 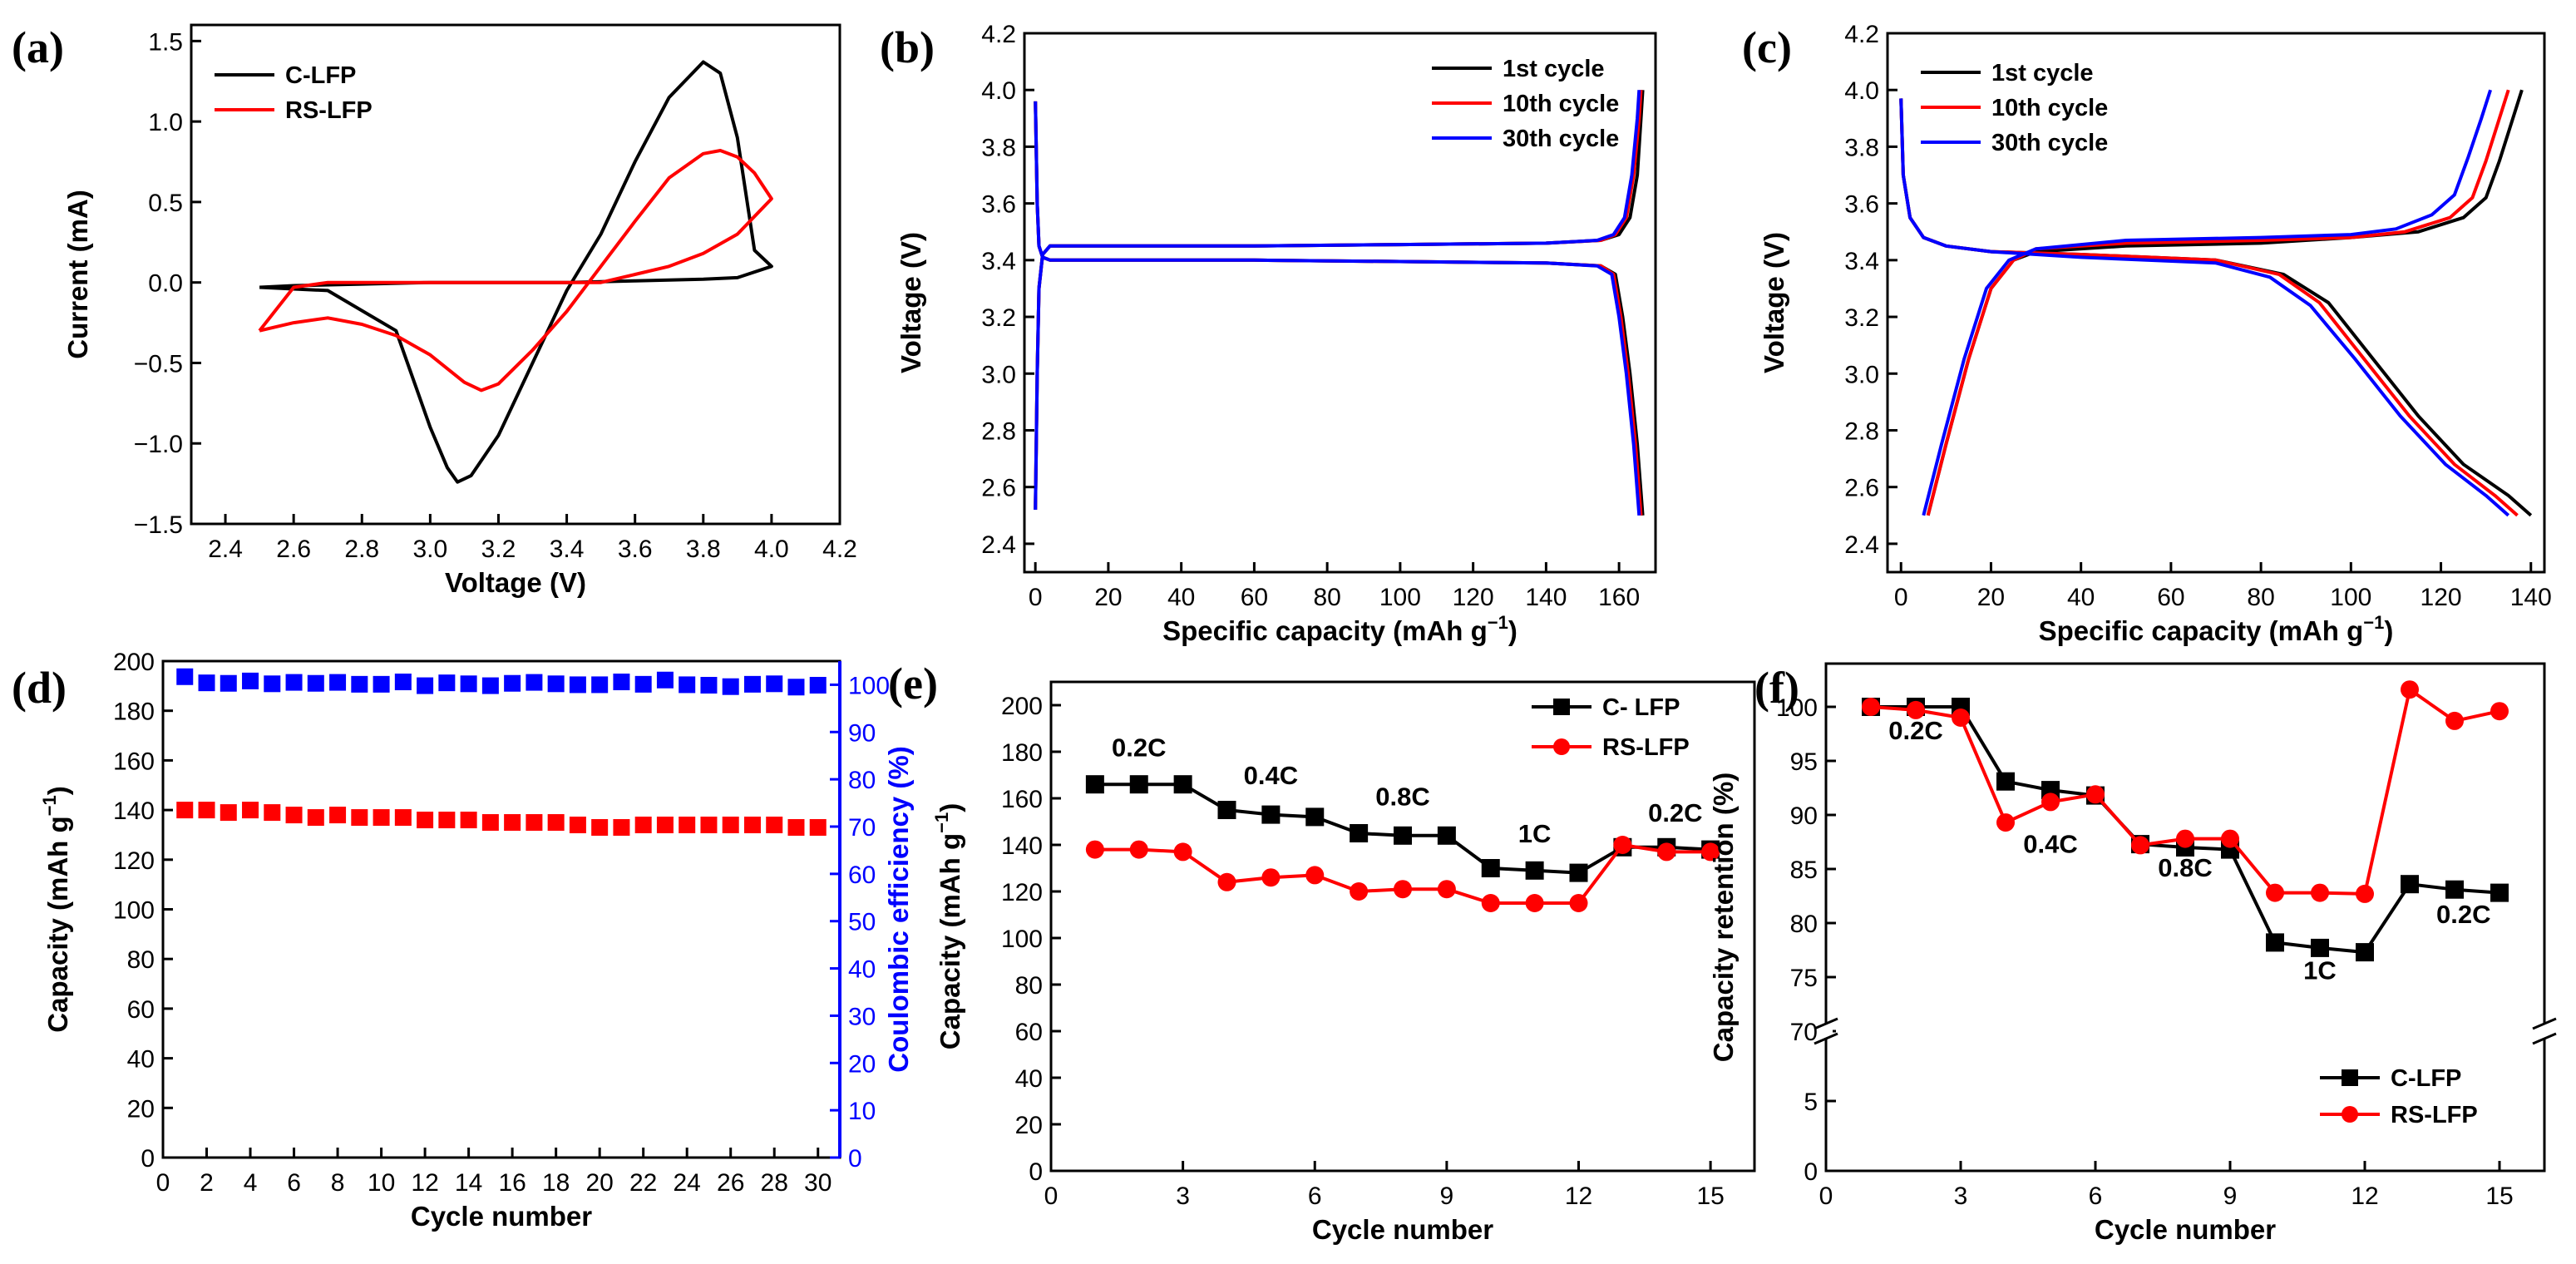 I want to click on series-line-1st-discharge, so click(x=1339, y=308).